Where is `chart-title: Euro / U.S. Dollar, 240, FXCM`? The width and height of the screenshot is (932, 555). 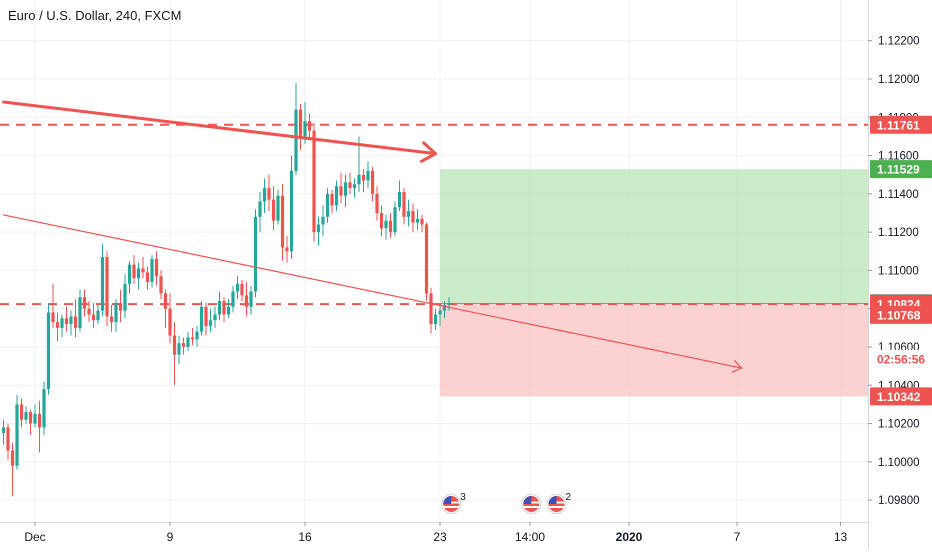 chart-title: Euro / U.S. Dollar, 240, FXCM is located at coordinates (95, 15).